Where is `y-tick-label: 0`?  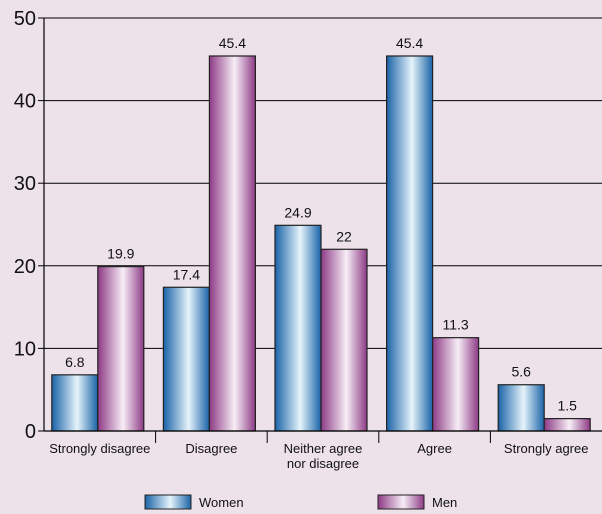
y-tick-label: 0 is located at coordinates (30, 432).